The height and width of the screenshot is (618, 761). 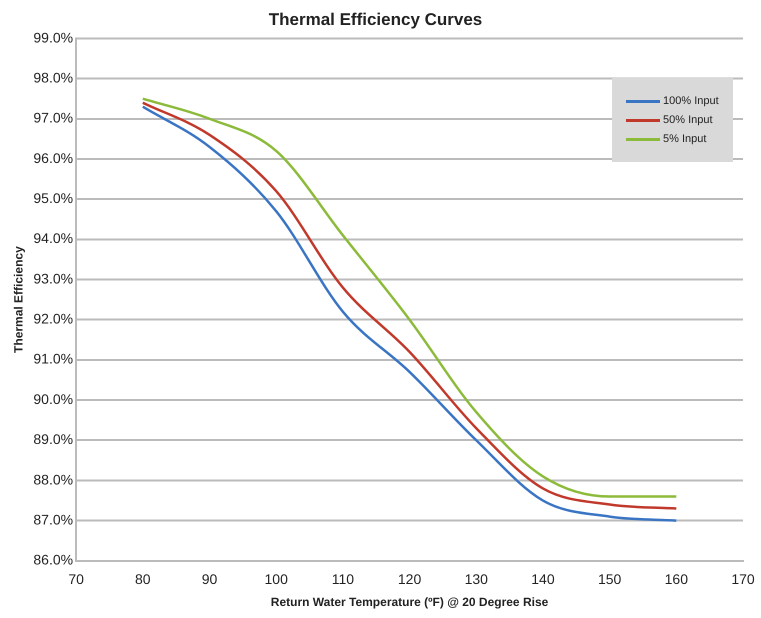 What do you see at coordinates (76, 579) in the screenshot?
I see `x-tick-label: 70` at bounding box center [76, 579].